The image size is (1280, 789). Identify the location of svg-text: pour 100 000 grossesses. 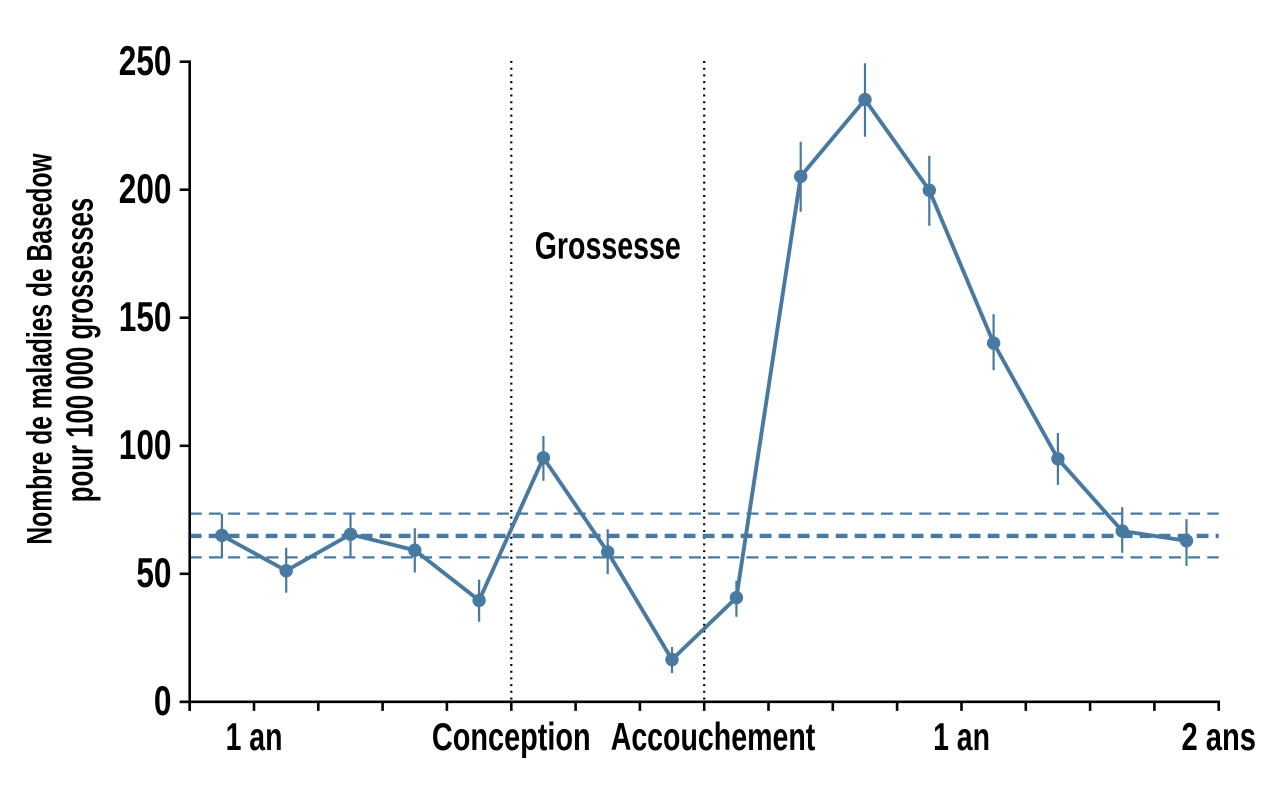
(80, 350).